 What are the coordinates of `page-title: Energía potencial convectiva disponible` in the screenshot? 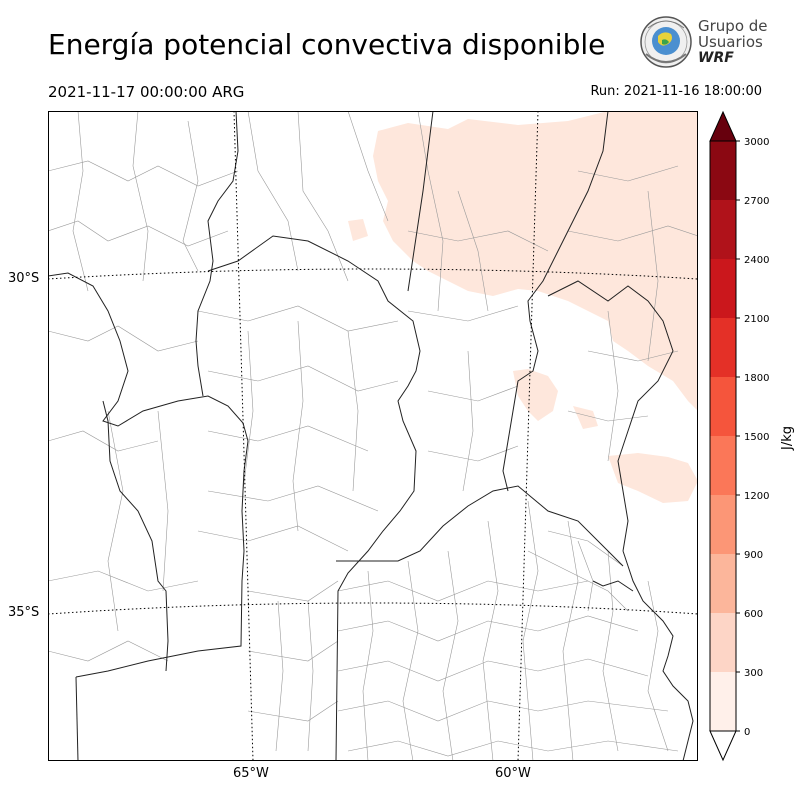 It's located at (327, 44).